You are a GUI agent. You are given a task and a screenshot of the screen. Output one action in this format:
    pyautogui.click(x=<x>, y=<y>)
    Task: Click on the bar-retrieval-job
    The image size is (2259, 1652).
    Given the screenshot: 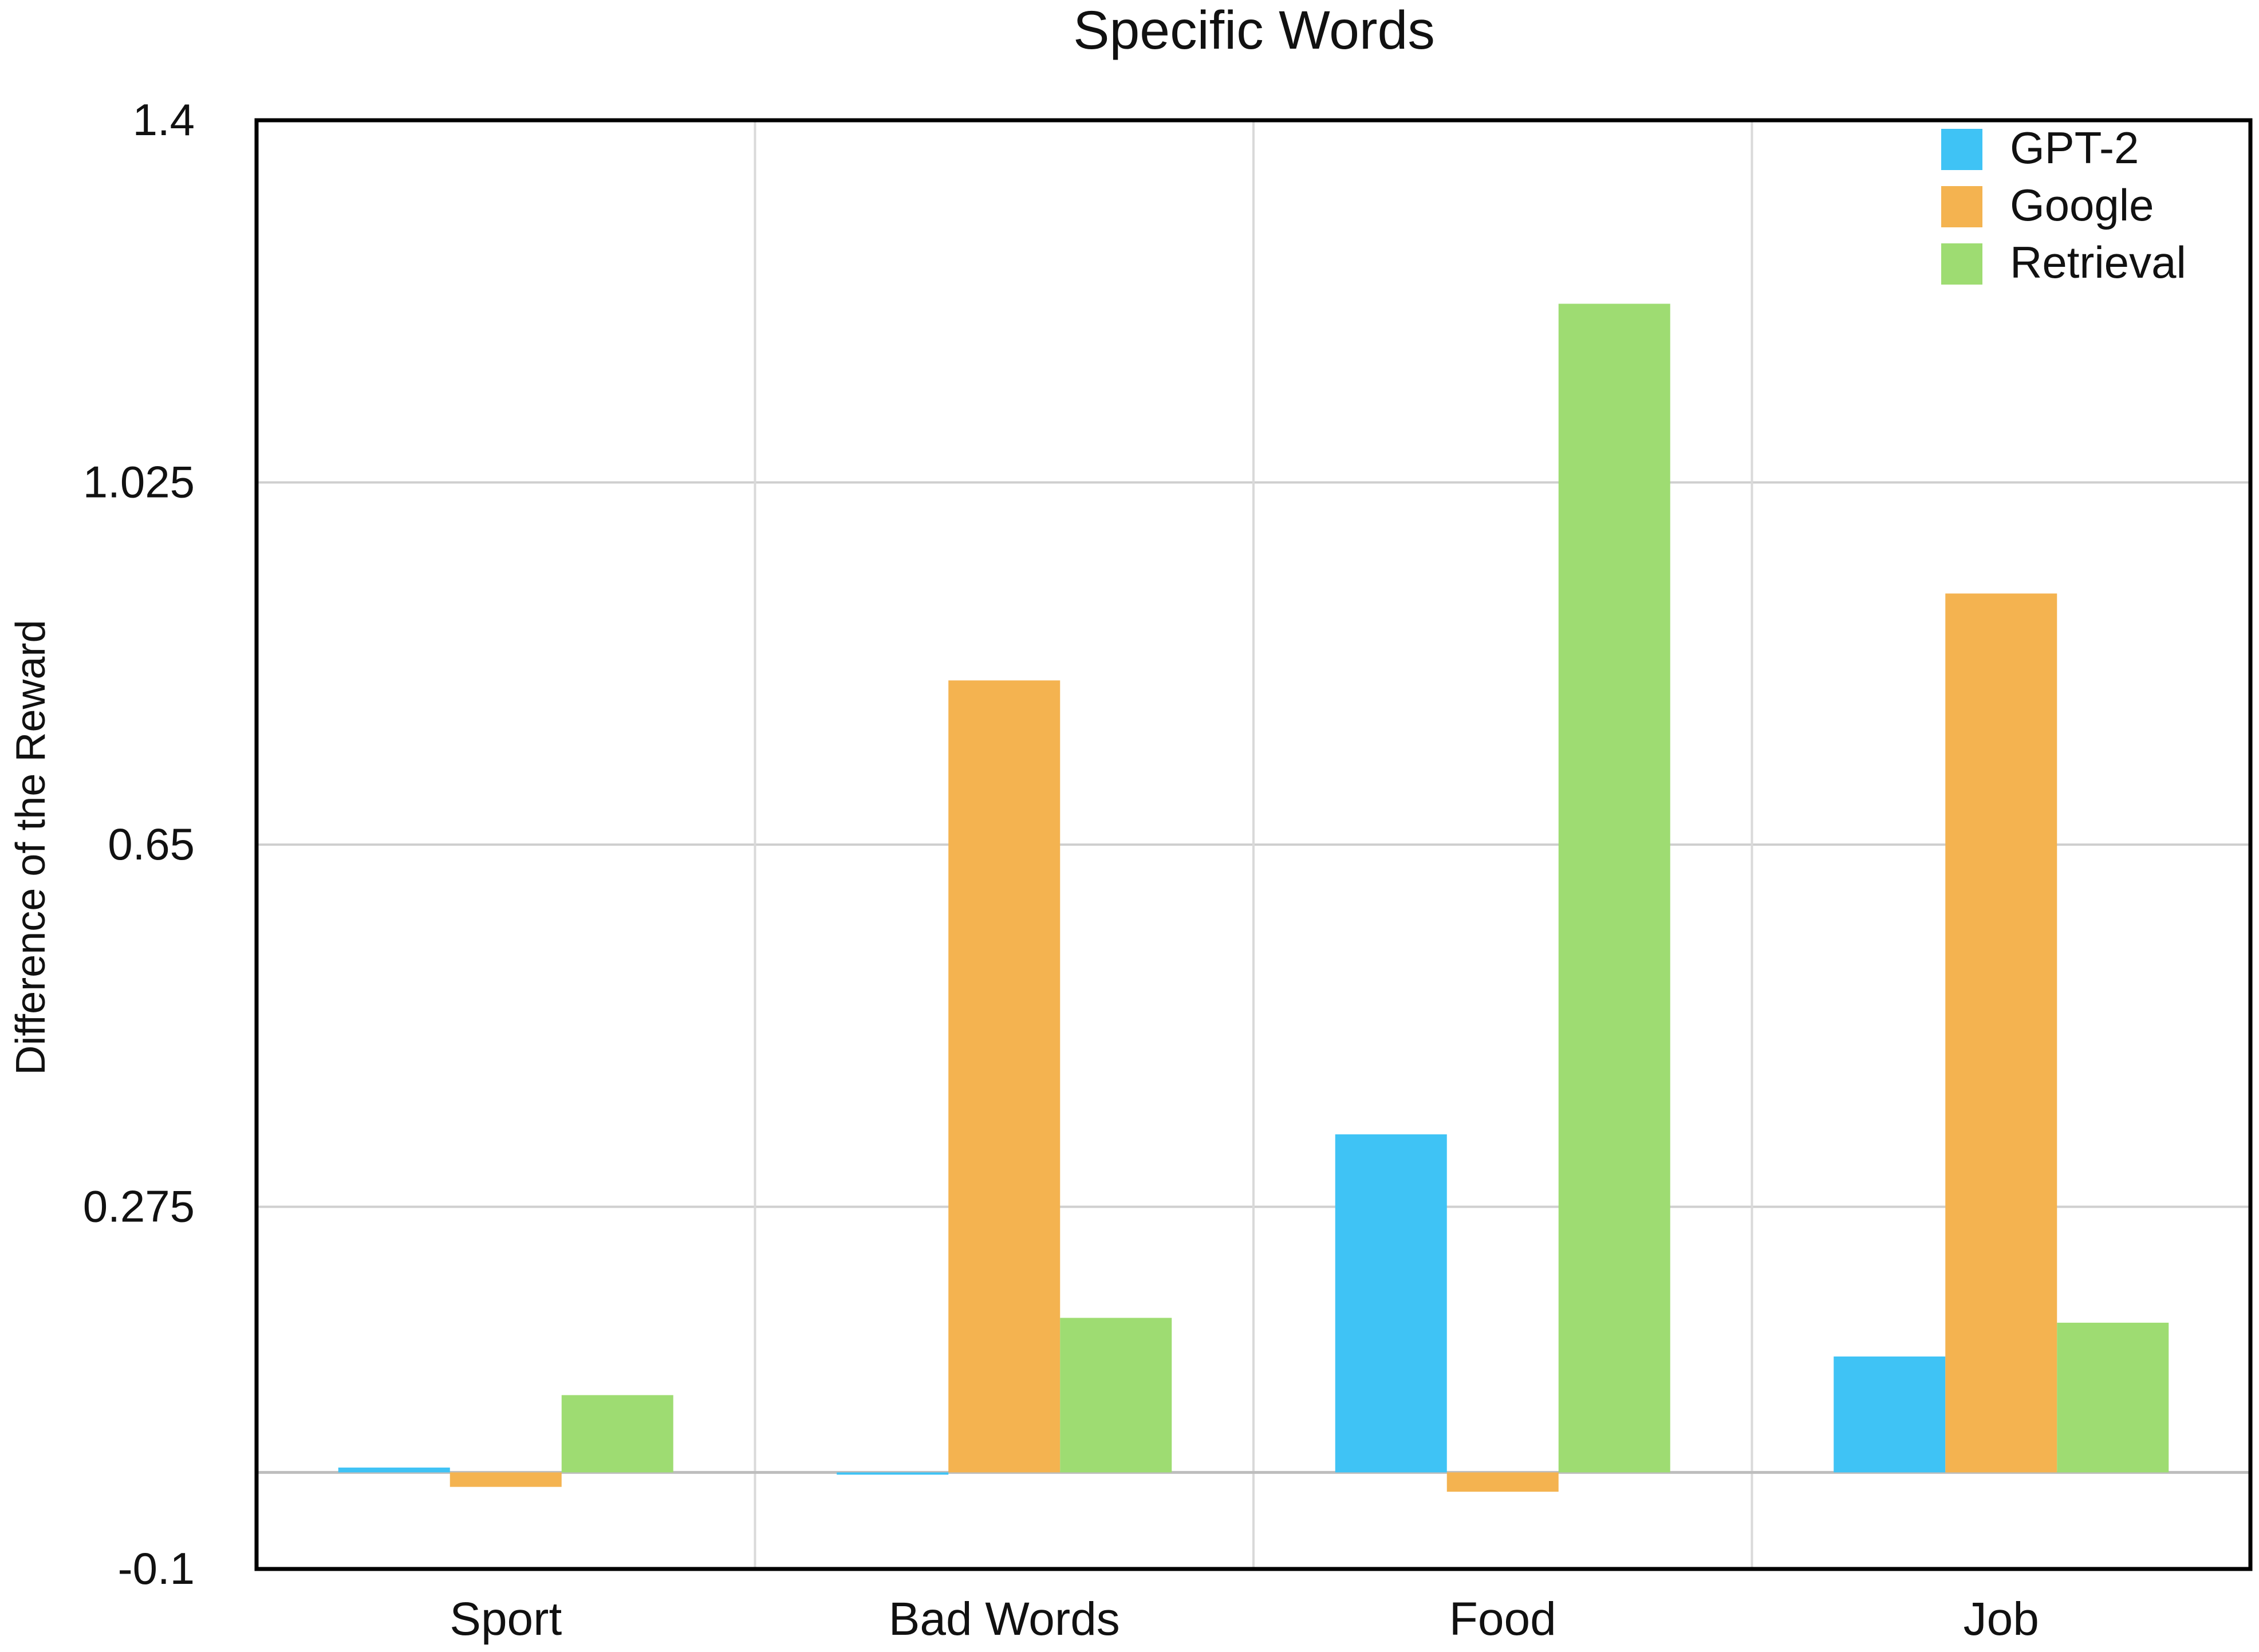 What is the action you would take?
    pyautogui.click(x=2113, y=1397)
    